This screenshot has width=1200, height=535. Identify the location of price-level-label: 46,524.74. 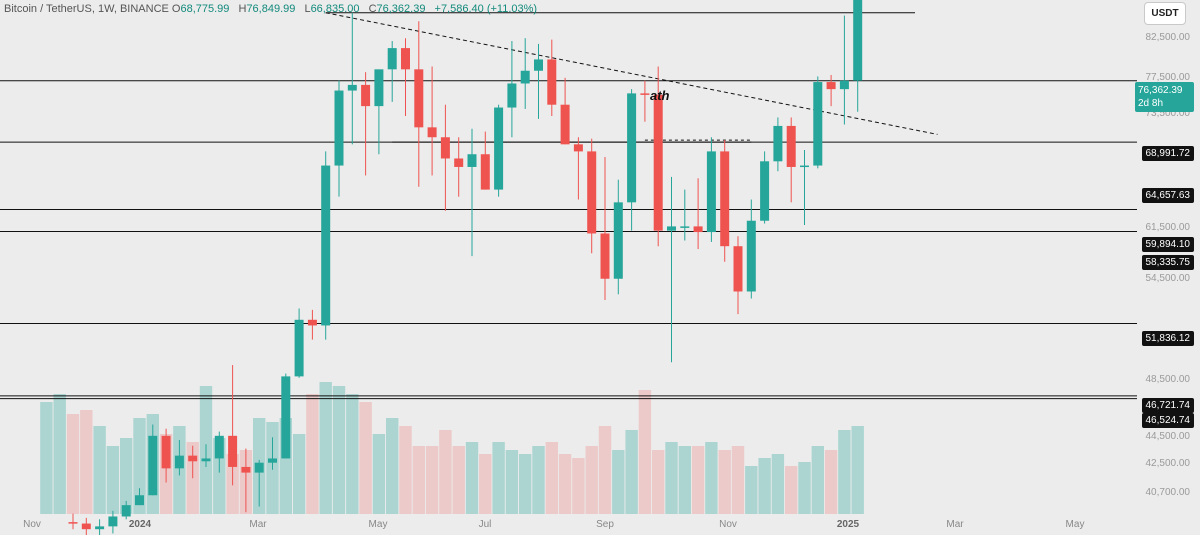
(1167, 420).